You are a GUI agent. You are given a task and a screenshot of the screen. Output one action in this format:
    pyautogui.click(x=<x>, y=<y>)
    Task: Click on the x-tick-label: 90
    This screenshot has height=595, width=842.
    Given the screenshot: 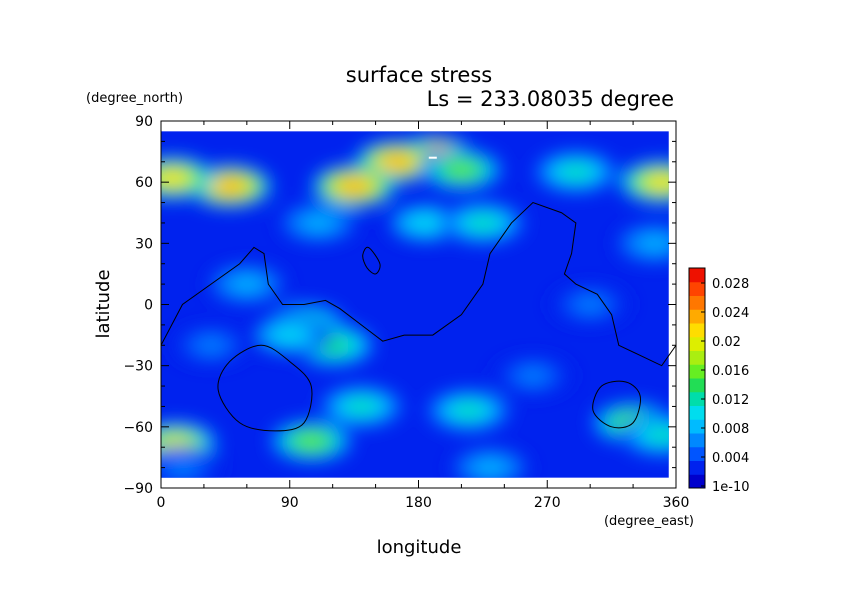 What is the action you would take?
    pyautogui.click(x=290, y=503)
    